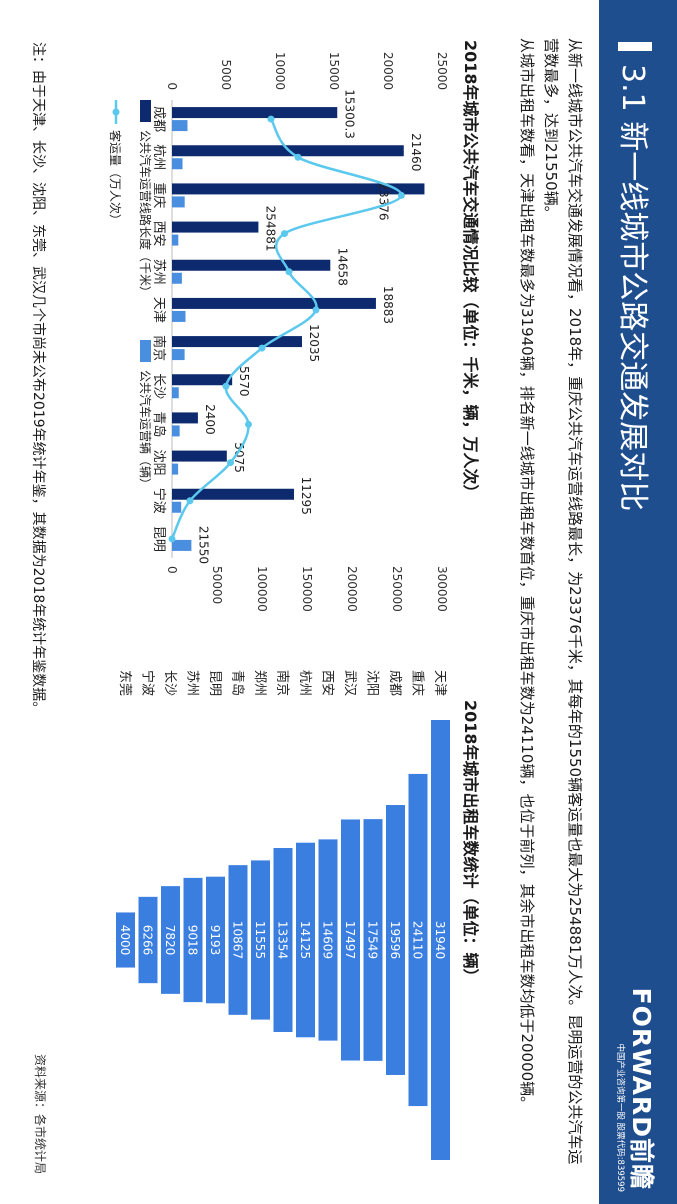 The image size is (677, 1204). Describe the element at coordinates (306, 496) in the screenshot. I see `data-label: 11295` at that location.